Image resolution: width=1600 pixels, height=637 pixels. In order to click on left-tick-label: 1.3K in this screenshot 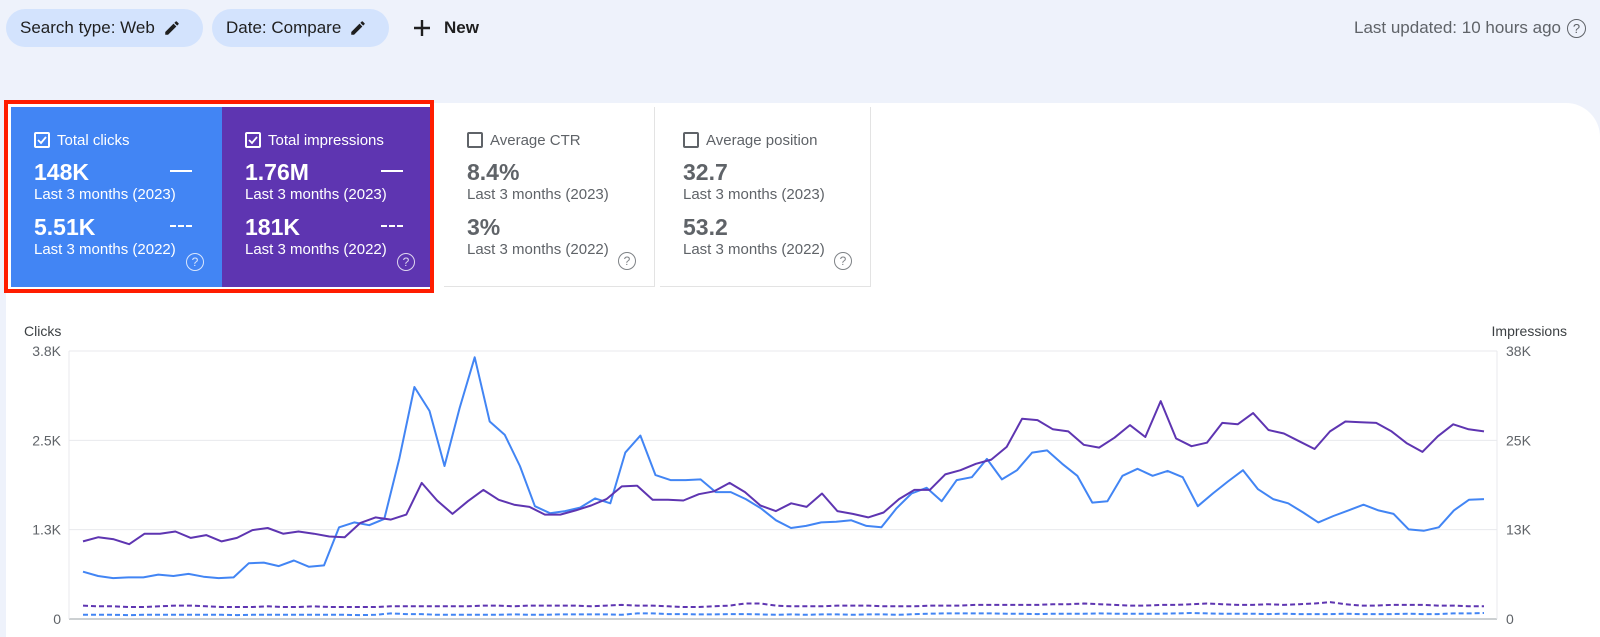, I will do `click(46, 530)`.